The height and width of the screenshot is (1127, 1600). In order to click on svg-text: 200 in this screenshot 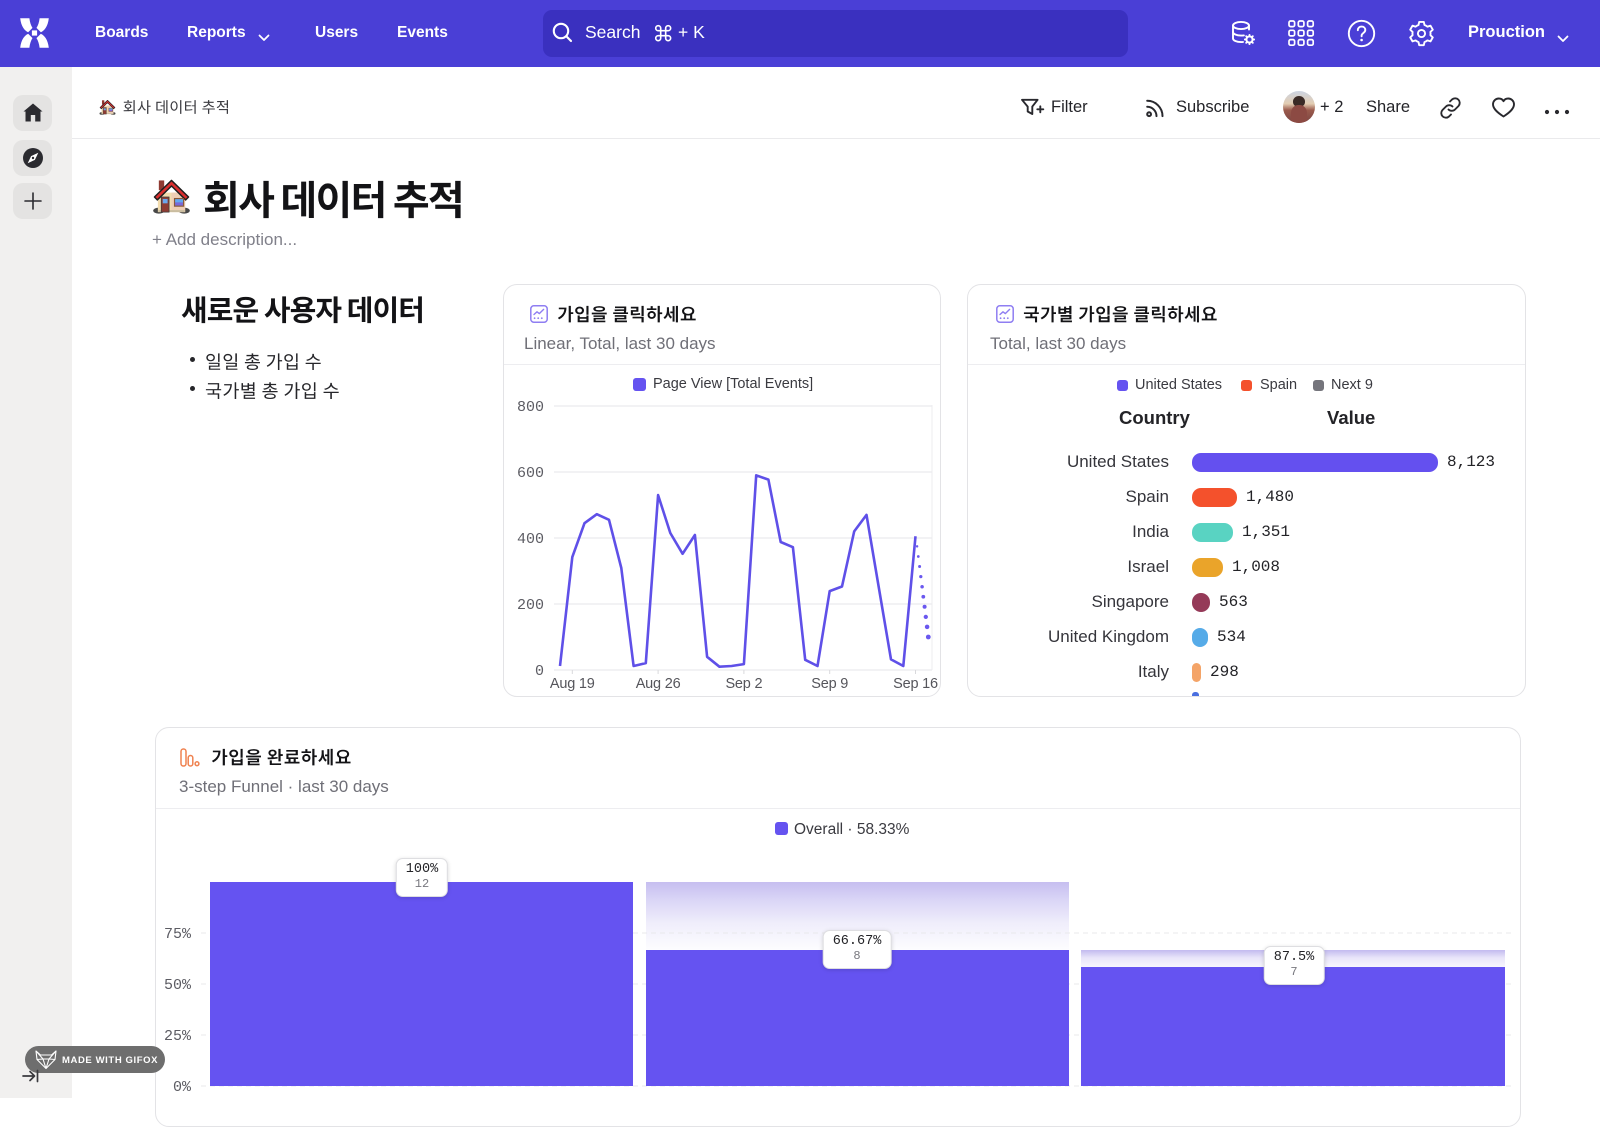, I will do `click(530, 605)`.